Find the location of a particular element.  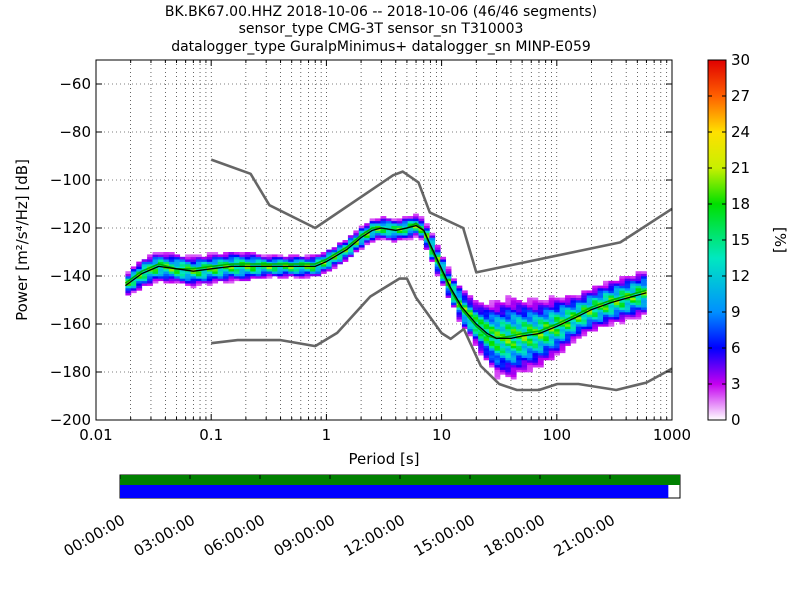

colorbar-tick-label: 18 is located at coordinates (740, 204).